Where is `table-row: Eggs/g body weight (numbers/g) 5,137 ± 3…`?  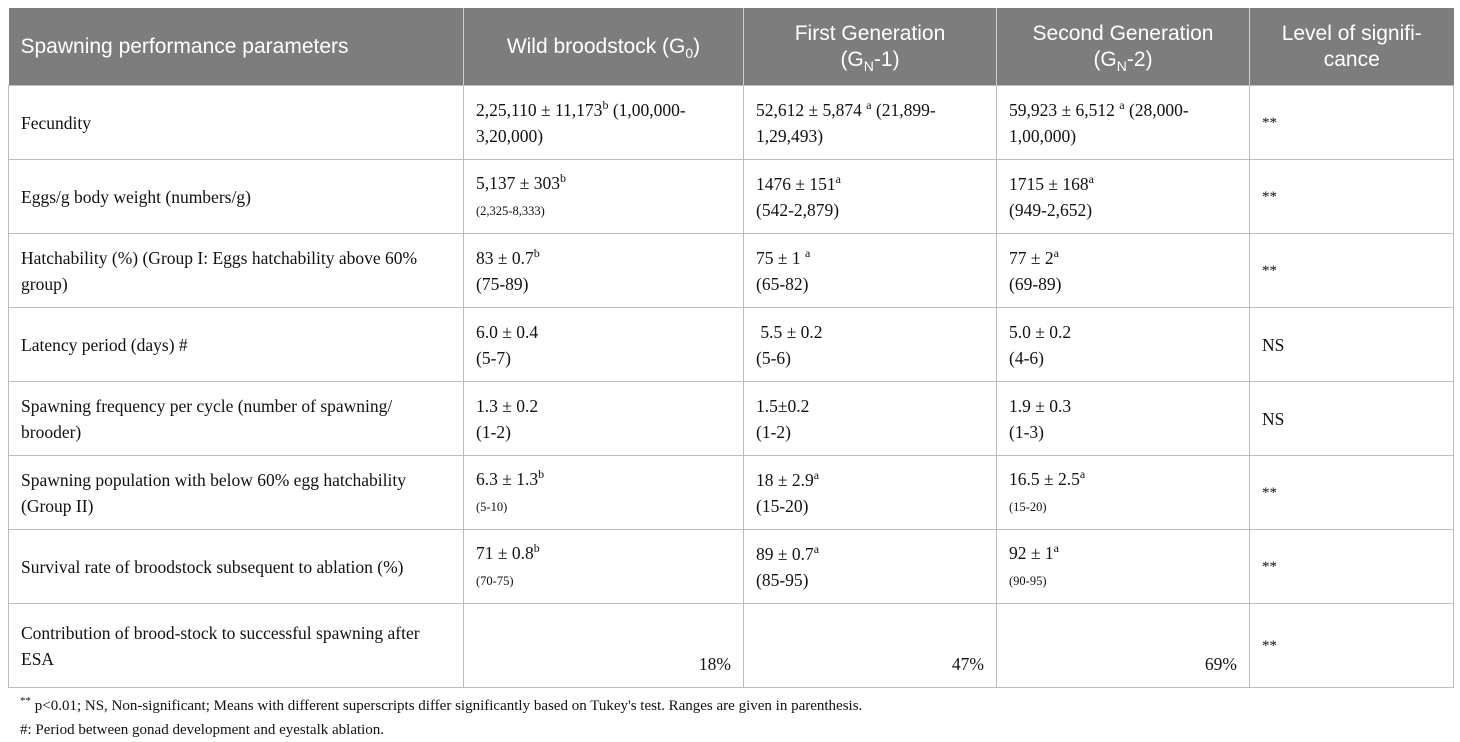
table-row: Eggs/g body weight (numbers/g) 5,137 ± 3… is located at coordinates (731, 196).